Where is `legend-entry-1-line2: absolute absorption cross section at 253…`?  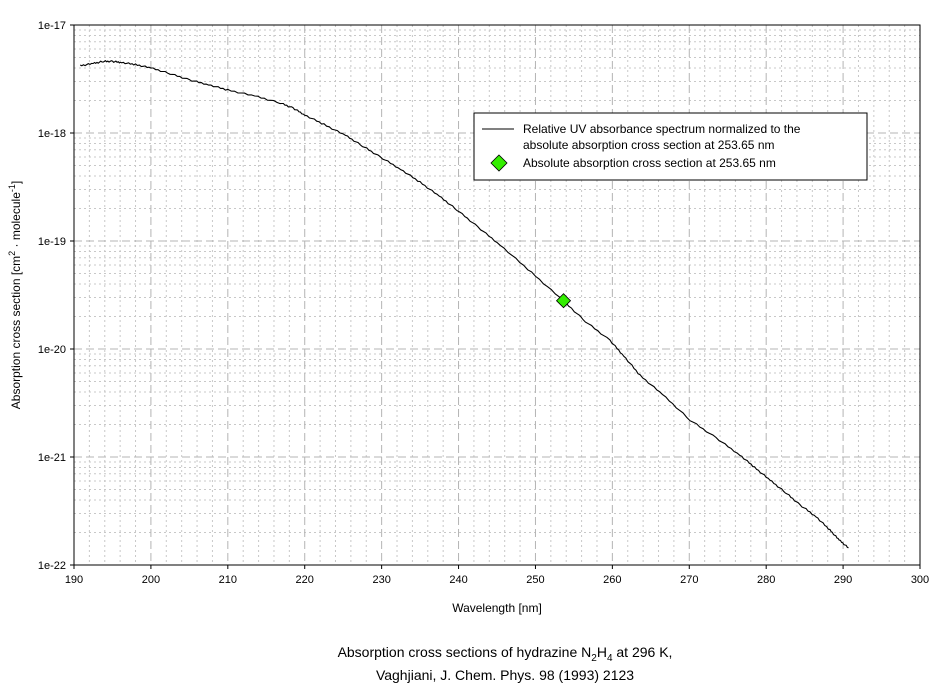 legend-entry-1-line2: absolute absorption cross section at 253… is located at coordinates (648, 145).